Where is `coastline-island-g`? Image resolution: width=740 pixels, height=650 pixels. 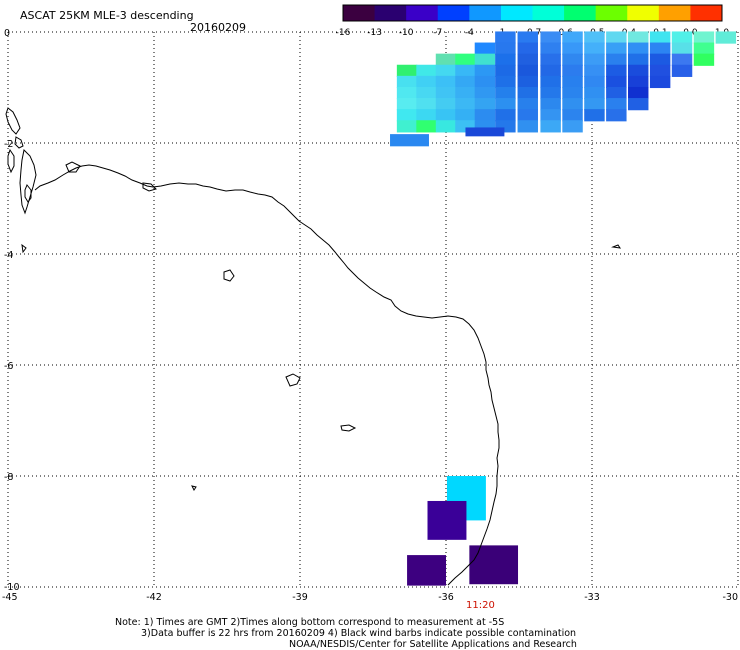
coastline-island-g is located at coordinates (149, 187).